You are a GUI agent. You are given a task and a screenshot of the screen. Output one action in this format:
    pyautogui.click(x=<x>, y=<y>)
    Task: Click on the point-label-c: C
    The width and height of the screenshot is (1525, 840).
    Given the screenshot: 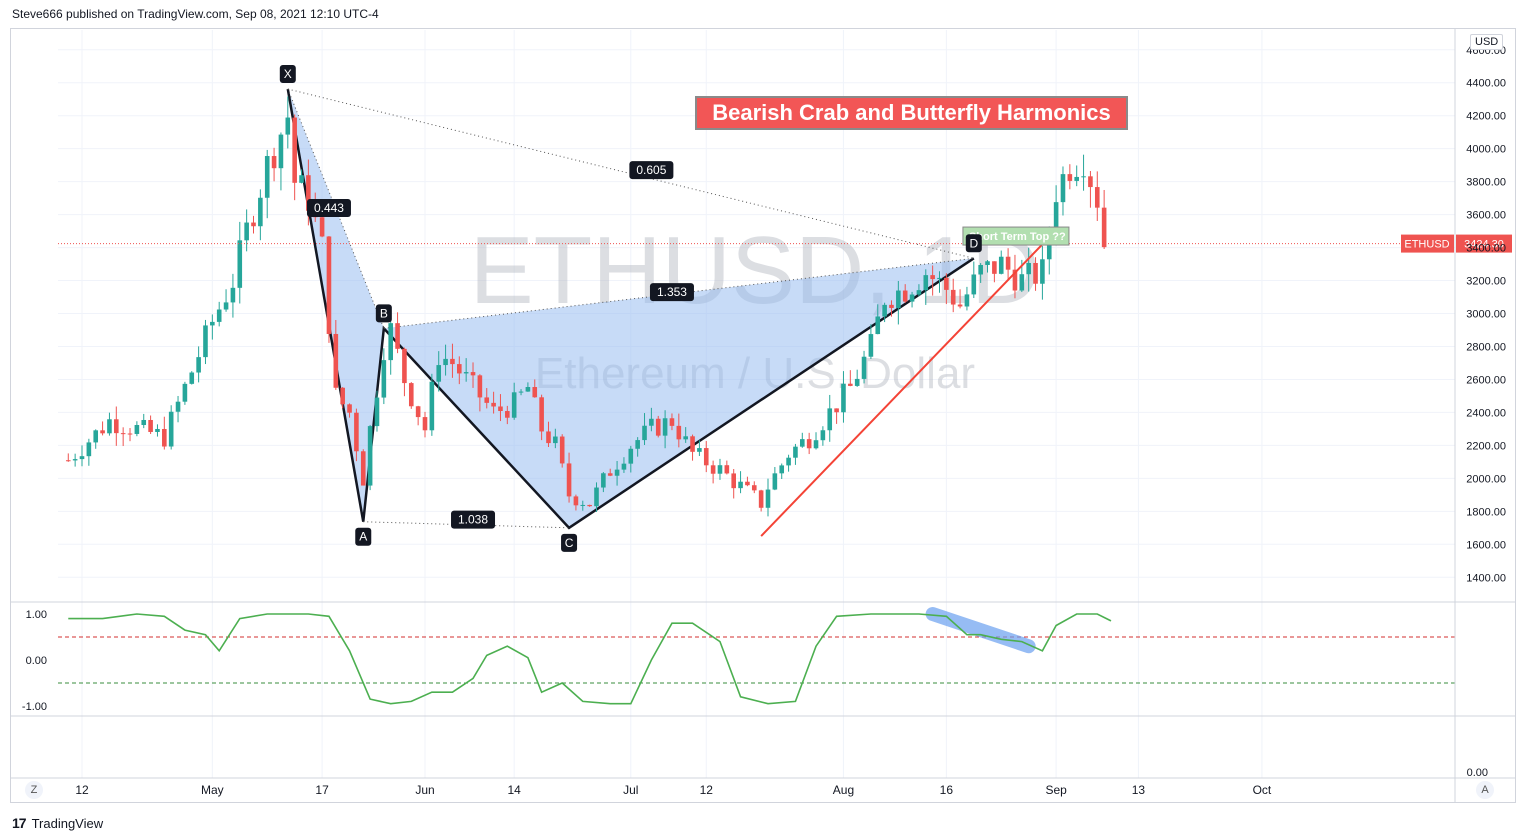 What is the action you would take?
    pyautogui.click(x=569, y=543)
    